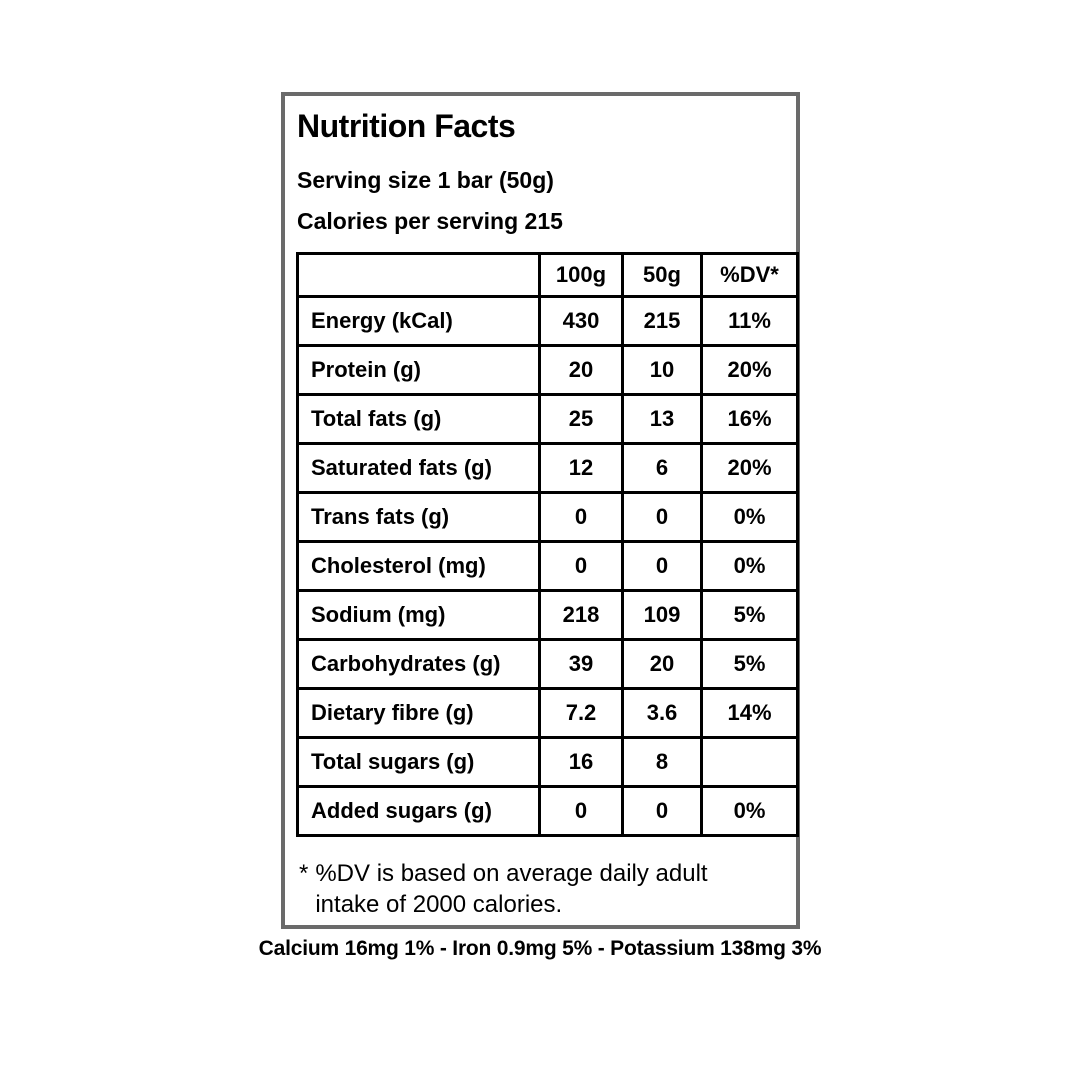  I want to click on value-dv: 14%, so click(749, 713).